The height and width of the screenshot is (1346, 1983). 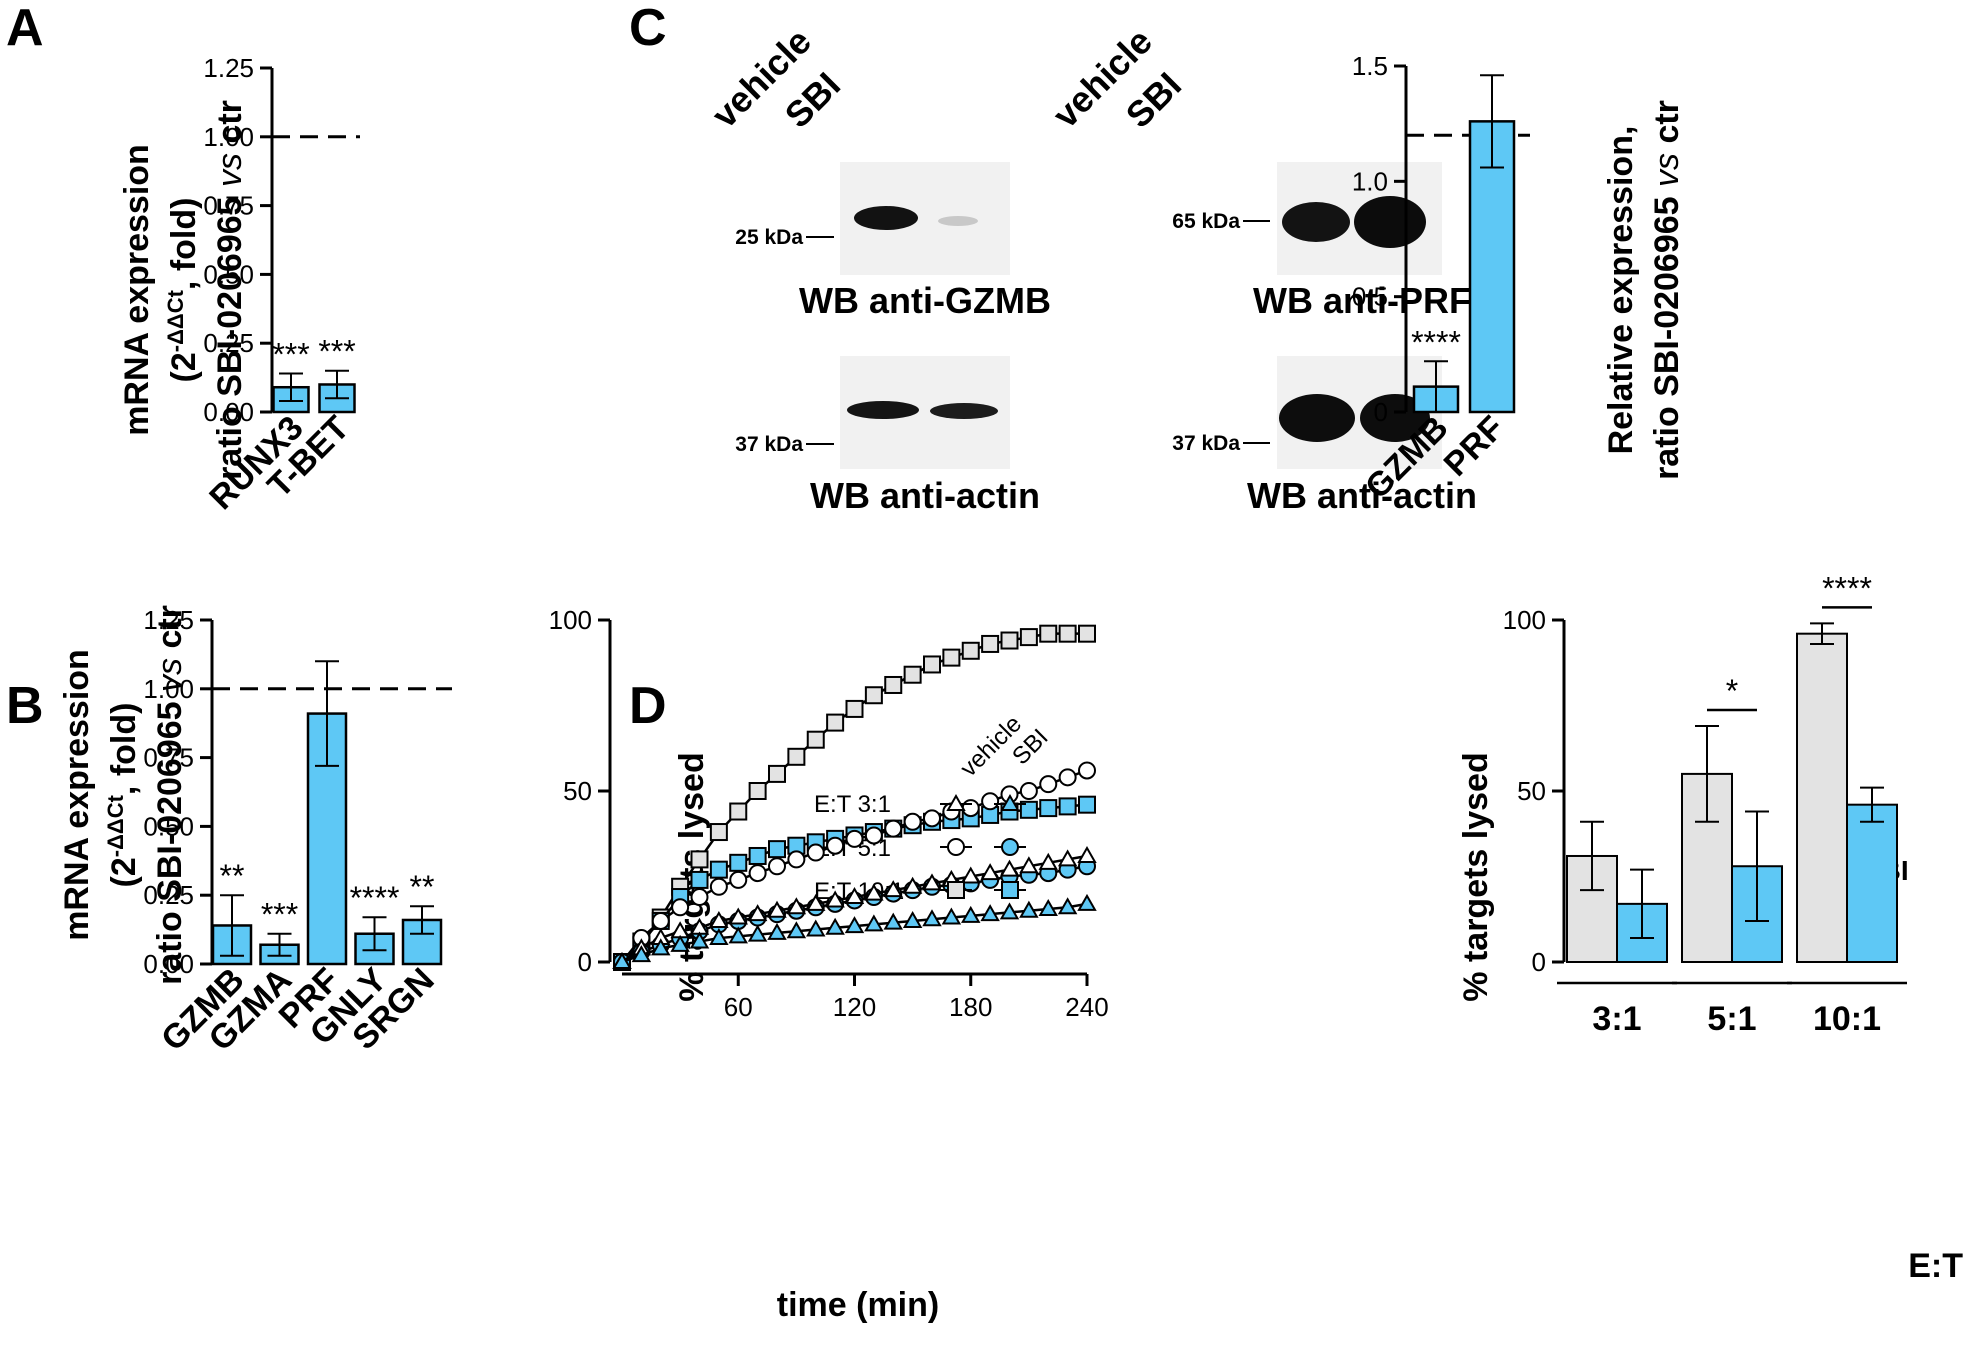 What do you see at coordinates (1531, 791) in the screenshot?
I see `chart-e-y-tick-label: 50` at bounding box center [1531, 791].